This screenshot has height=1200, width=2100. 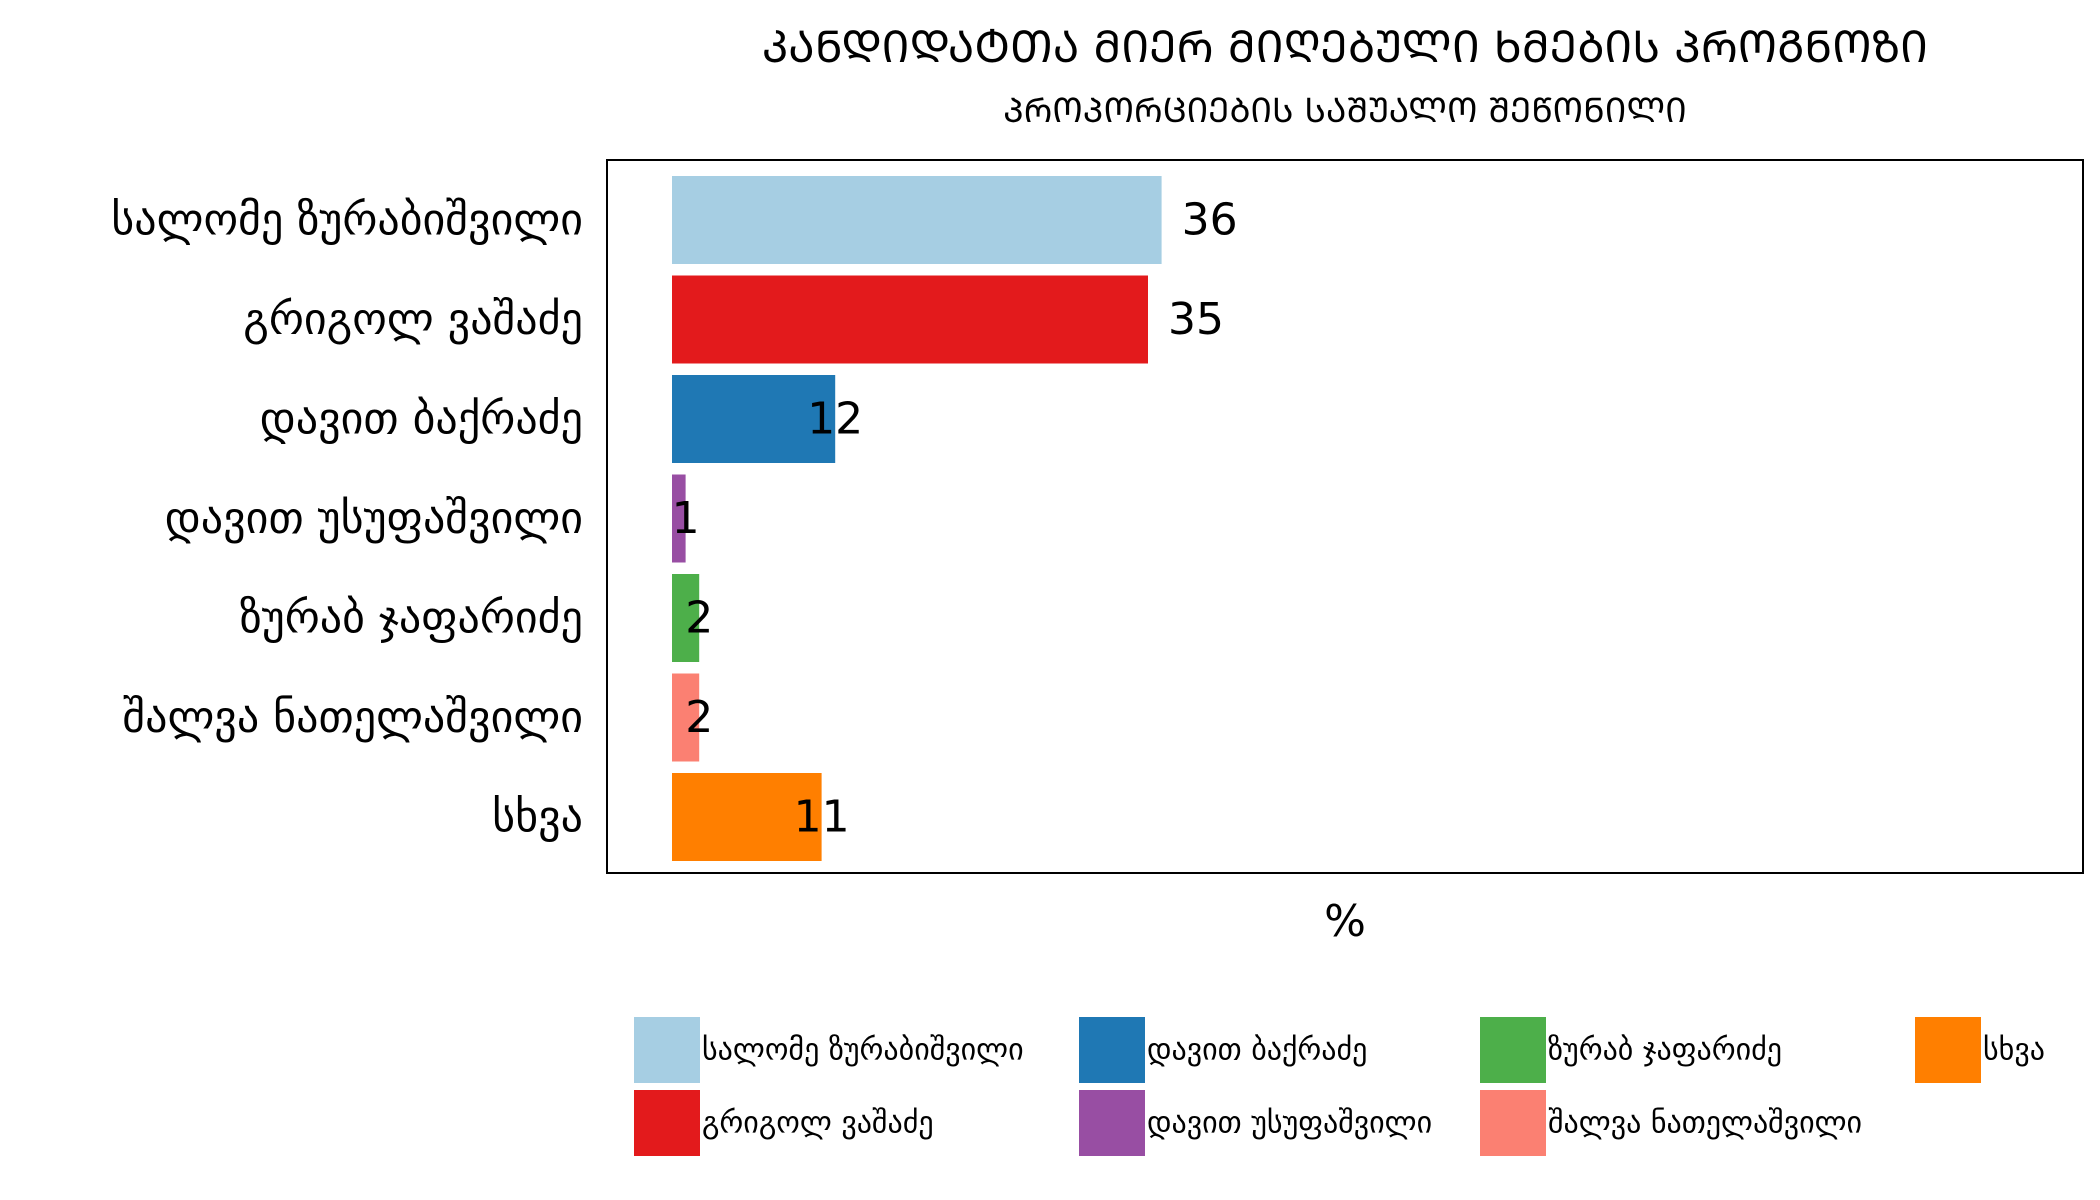 What do you see at coordinates (863, 1050) in the screenshot?
I see `legend-label: სალომე ზურაბიშვილი` at bounding box center [863, 1050].